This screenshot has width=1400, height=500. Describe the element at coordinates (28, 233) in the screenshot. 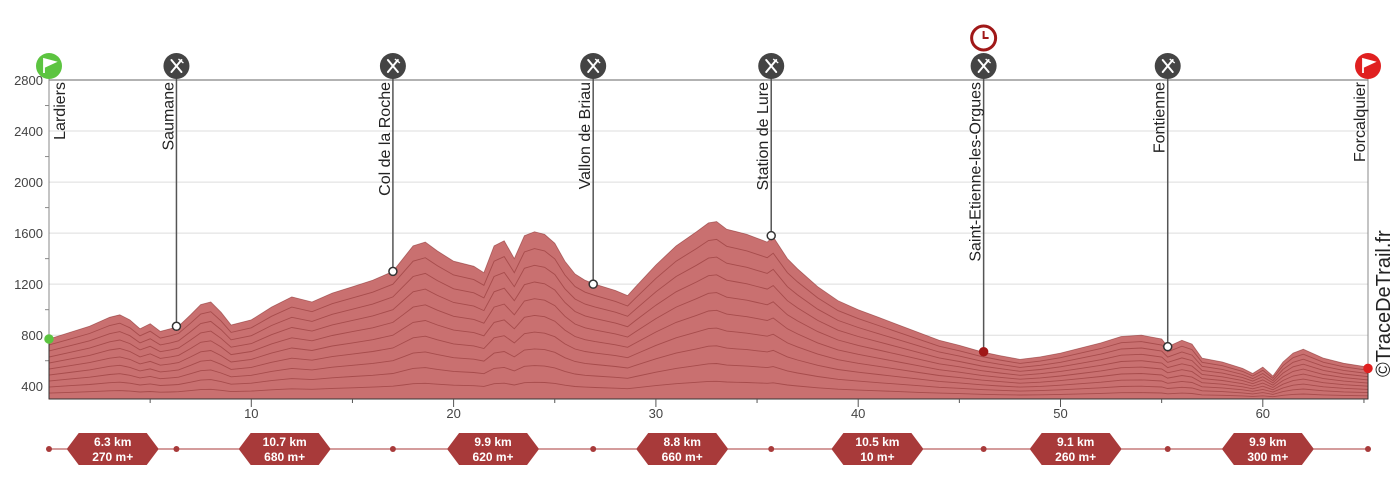

I see `y-tick-label: 1600` at that location.